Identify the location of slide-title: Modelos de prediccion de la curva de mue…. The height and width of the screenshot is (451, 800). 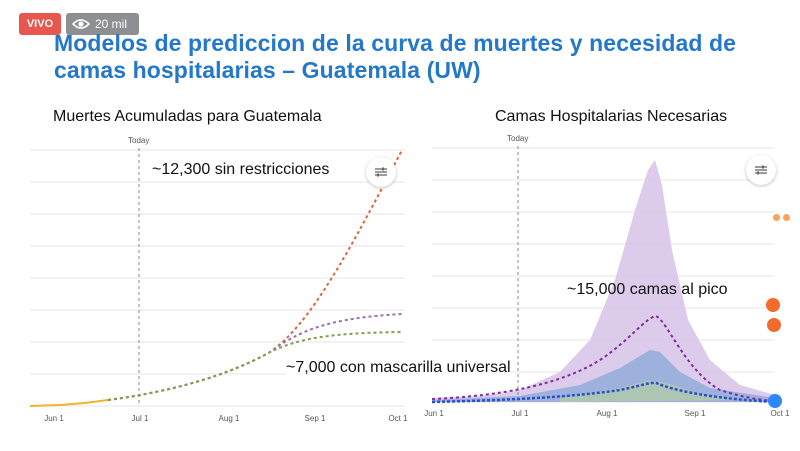
(395, 56).